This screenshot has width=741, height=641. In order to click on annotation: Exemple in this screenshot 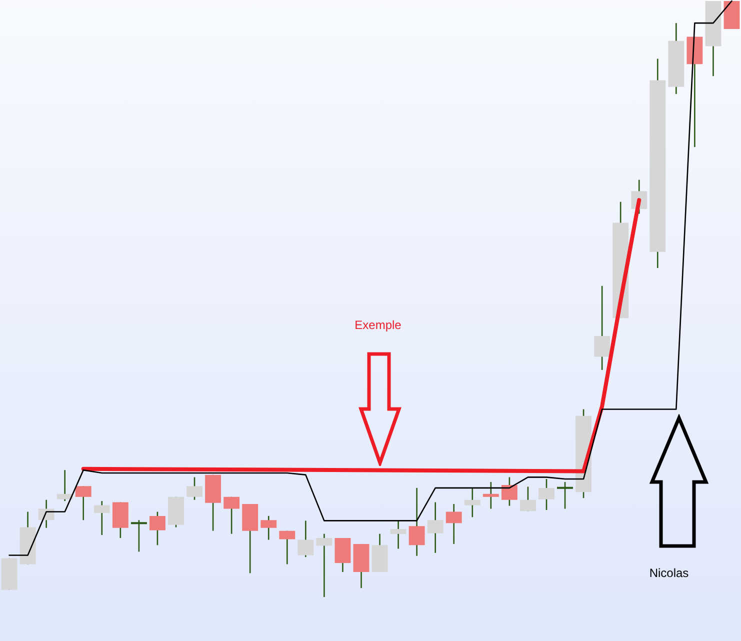, I will do `click(378, 325)`.